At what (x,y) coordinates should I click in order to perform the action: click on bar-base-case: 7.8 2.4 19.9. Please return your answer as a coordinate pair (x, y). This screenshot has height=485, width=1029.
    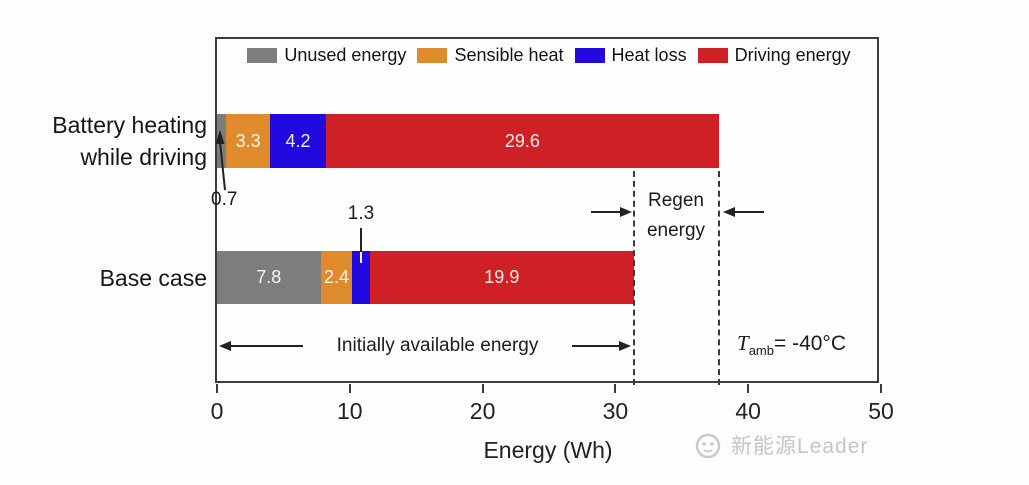
    Looking at the image, I should click on (425, 277).